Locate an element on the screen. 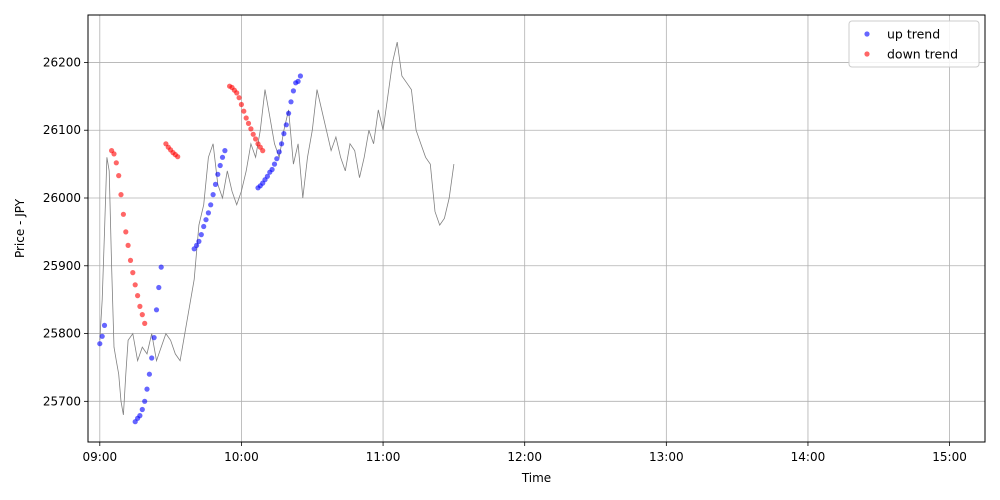  y-tick-label: 26100 is located at coordinates (62, 130).